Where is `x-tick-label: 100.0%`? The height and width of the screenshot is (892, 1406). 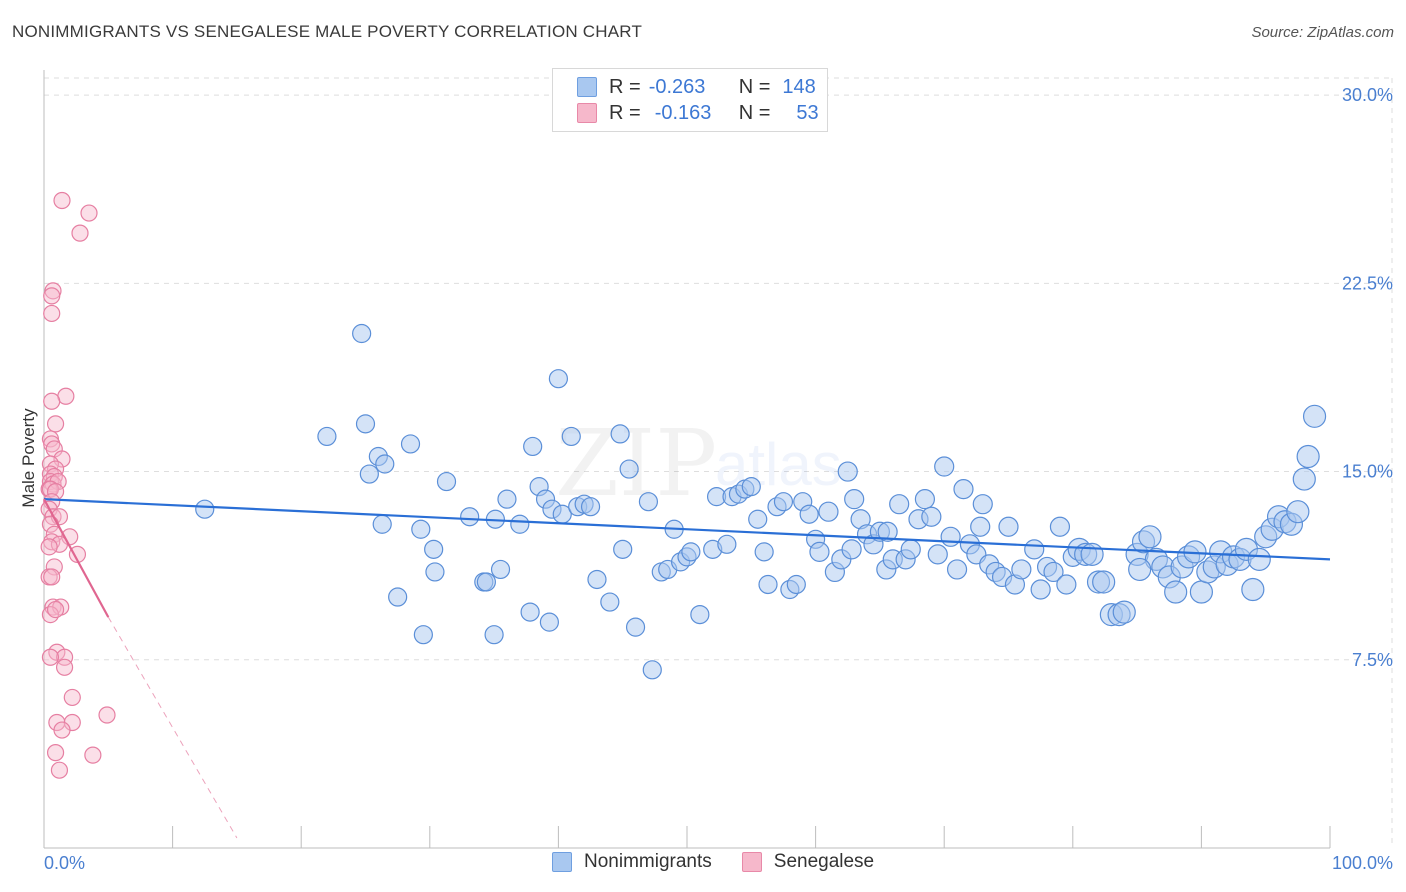
x-tick-label: 100.0% is located at coordinates (1362, 863).